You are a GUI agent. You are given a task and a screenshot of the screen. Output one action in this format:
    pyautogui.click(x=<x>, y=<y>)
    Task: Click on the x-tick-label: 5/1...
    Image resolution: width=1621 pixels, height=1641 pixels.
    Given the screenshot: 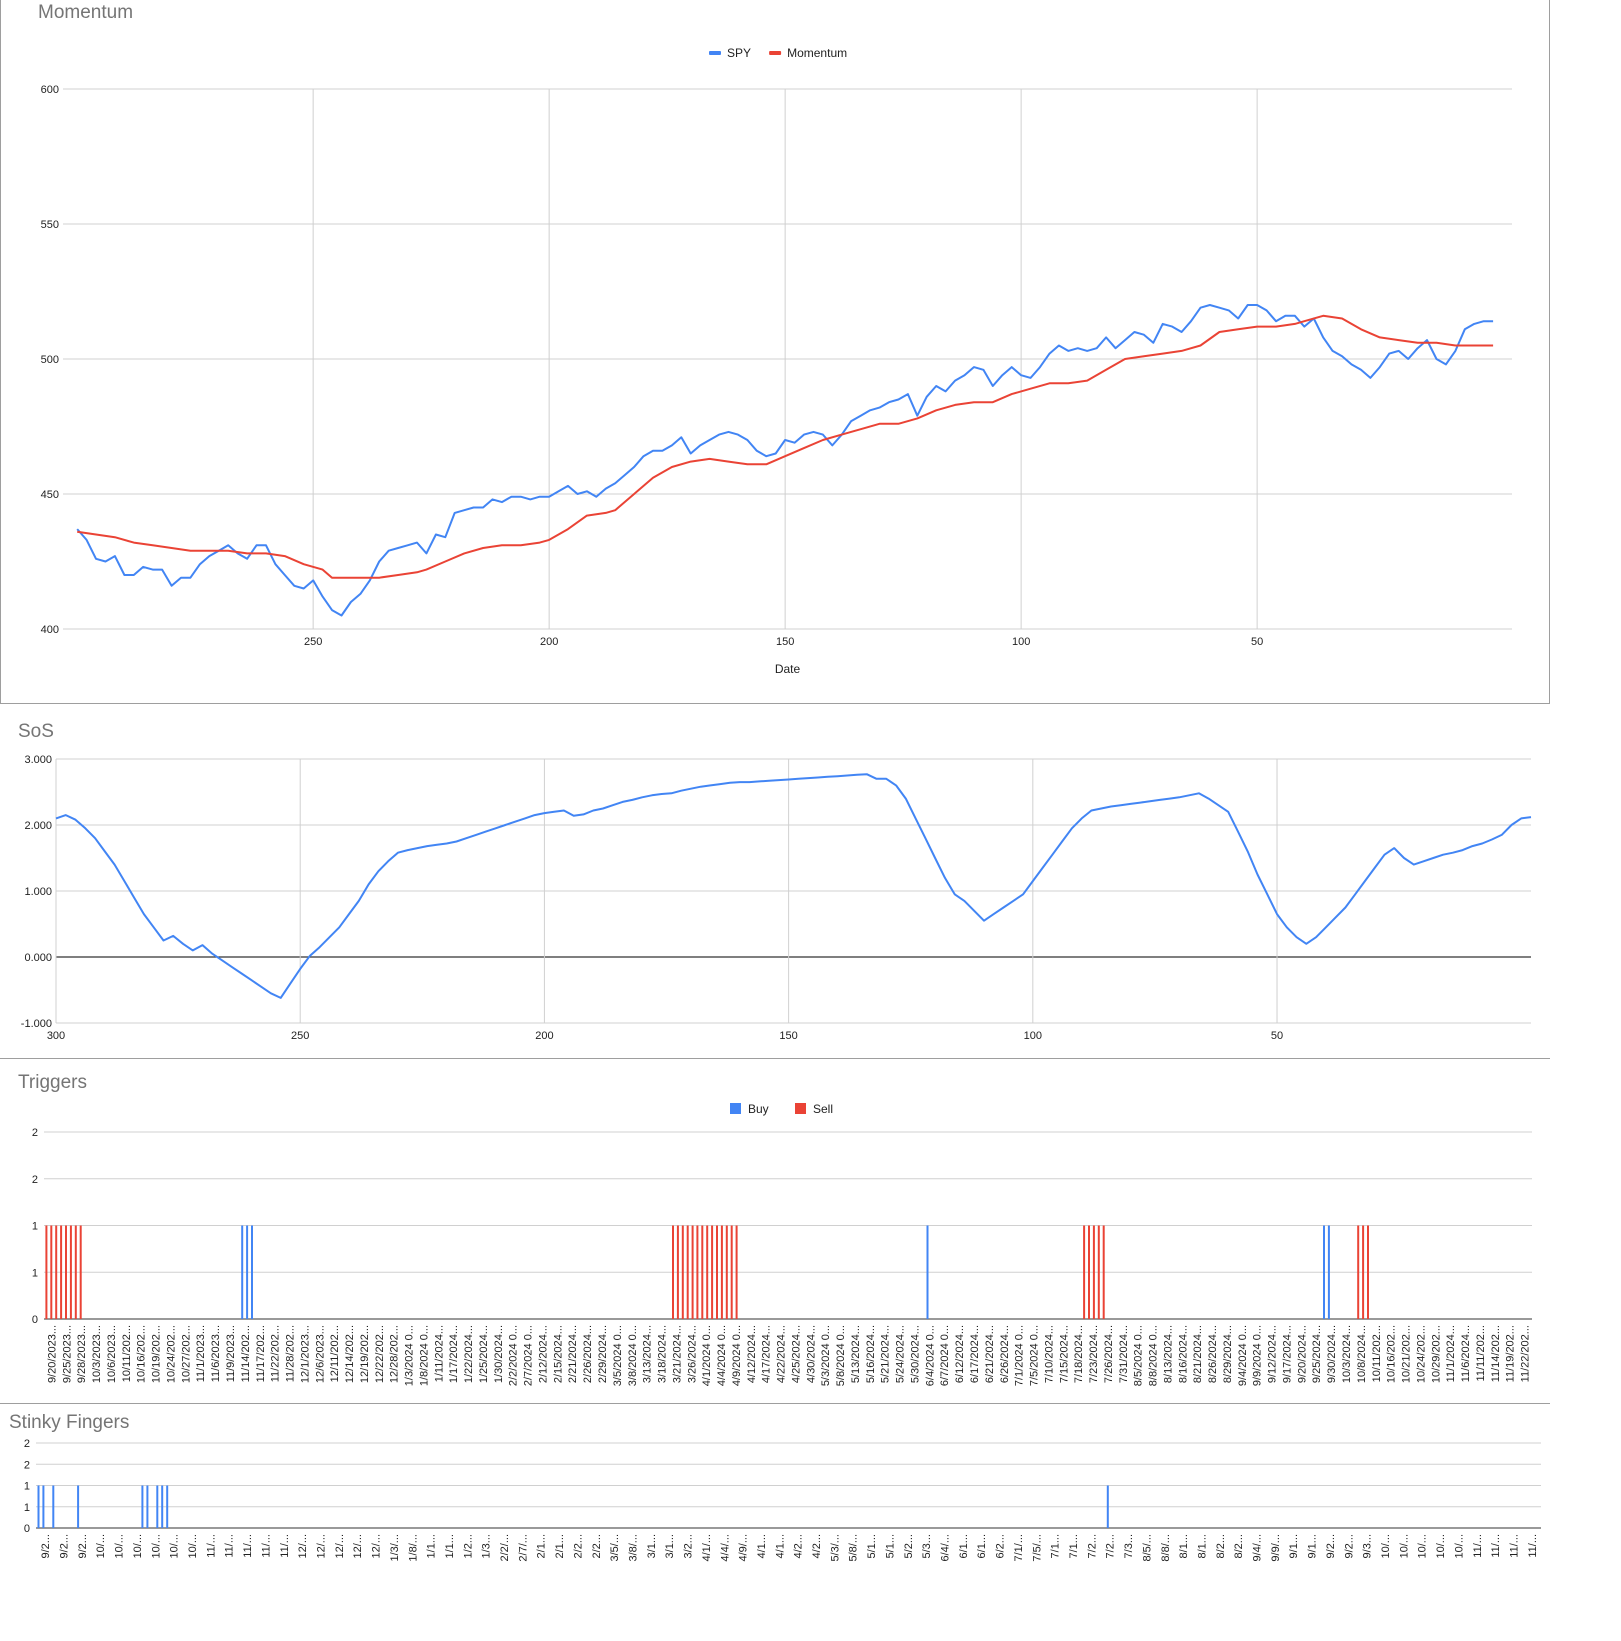 What is the action you would take?
    pyautogui.click(x=890, y=1546)
    